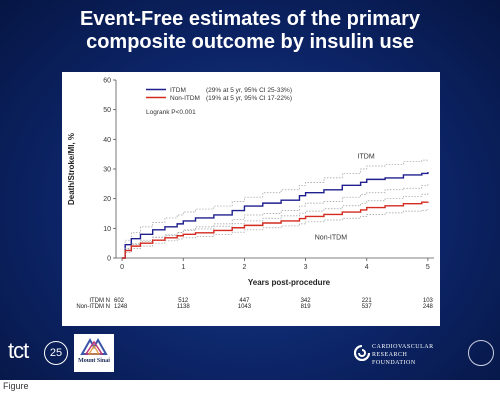  What do you see at coordinates (306, 307) in the screenshot?
I see `risk-cell: 819` at bounding box center [306, 307].